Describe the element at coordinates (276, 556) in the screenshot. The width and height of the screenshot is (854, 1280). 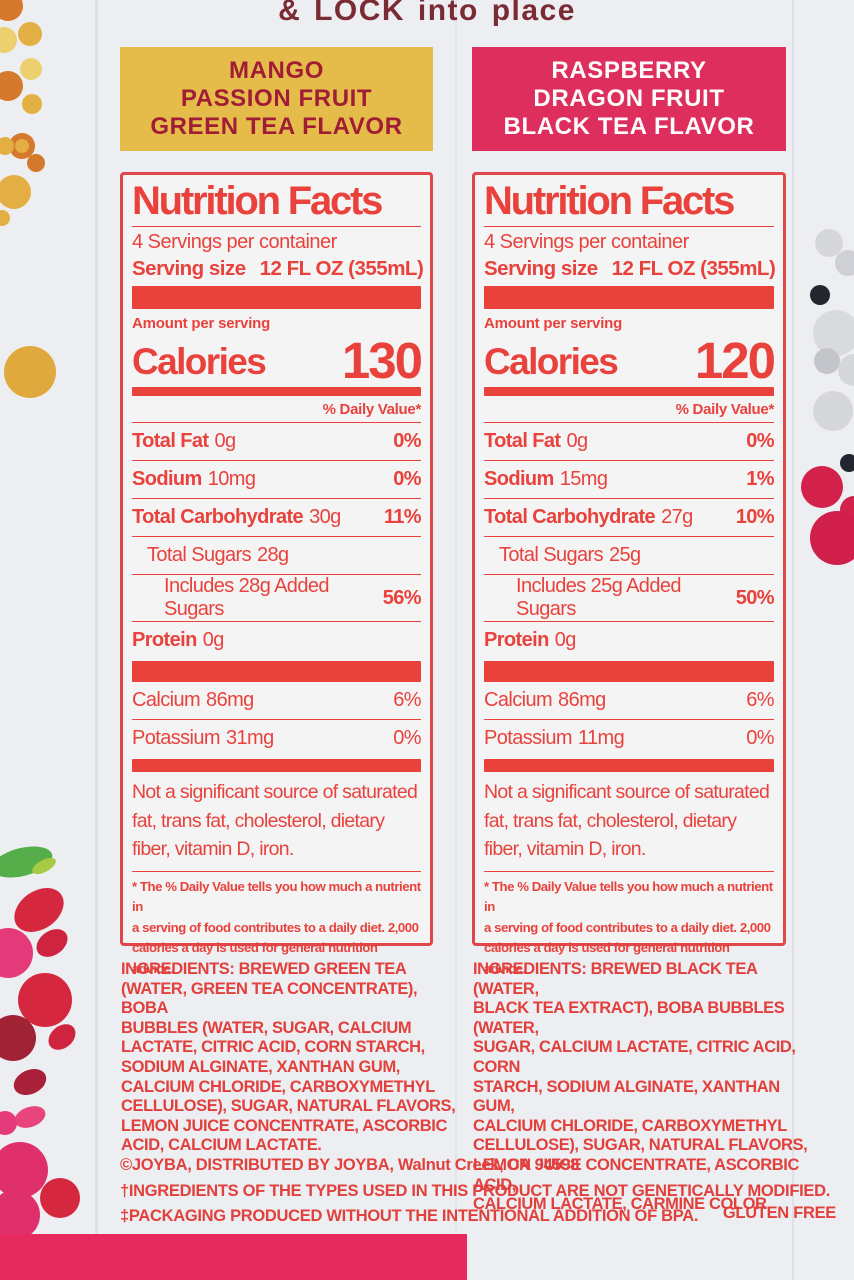
I see `nutrient-row-total-sugars: Total Sugars 28g` at that location.